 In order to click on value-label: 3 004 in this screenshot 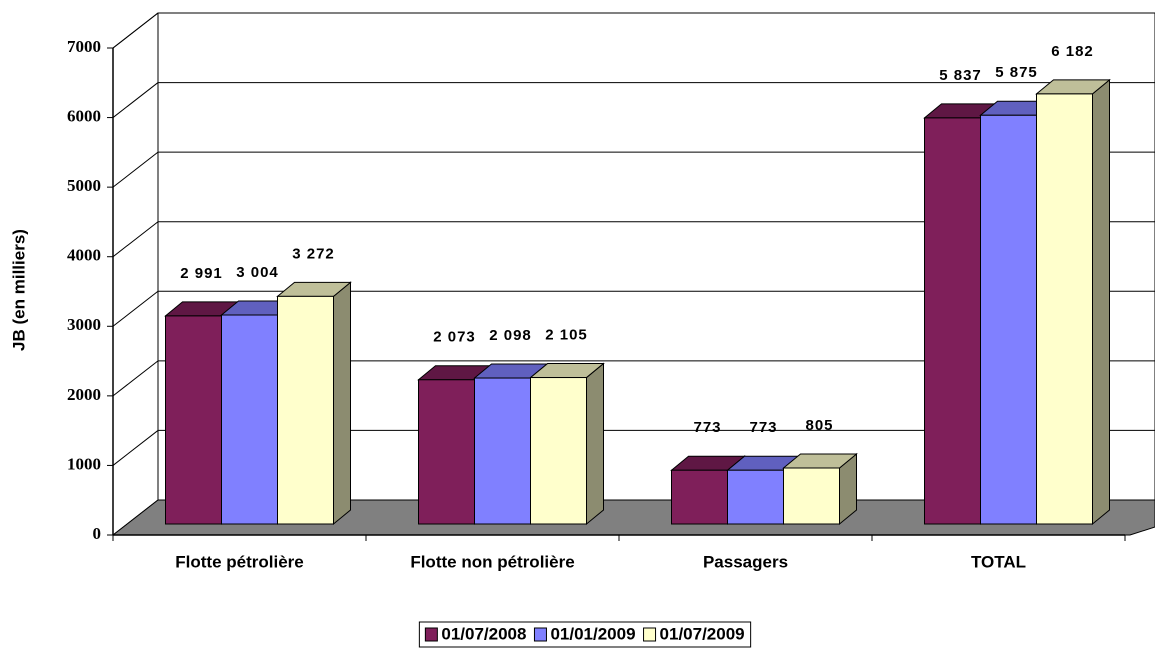, I will do `click(257, 272)`.